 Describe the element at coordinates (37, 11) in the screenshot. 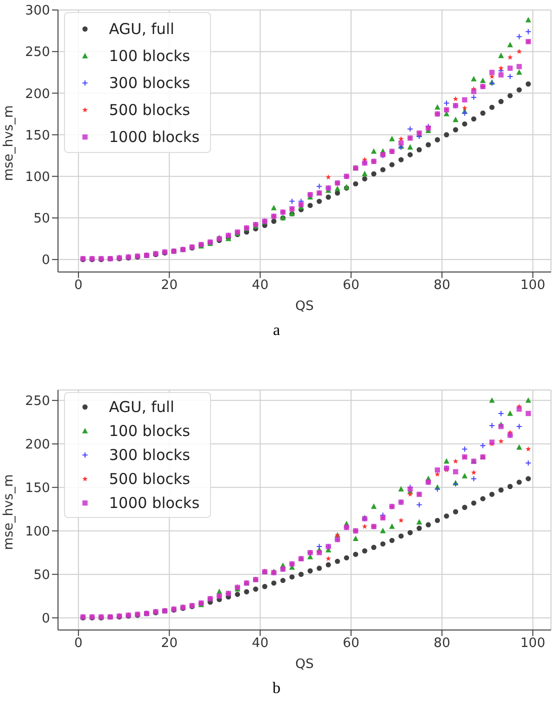

I see `y-tick-label: 300` at that location.